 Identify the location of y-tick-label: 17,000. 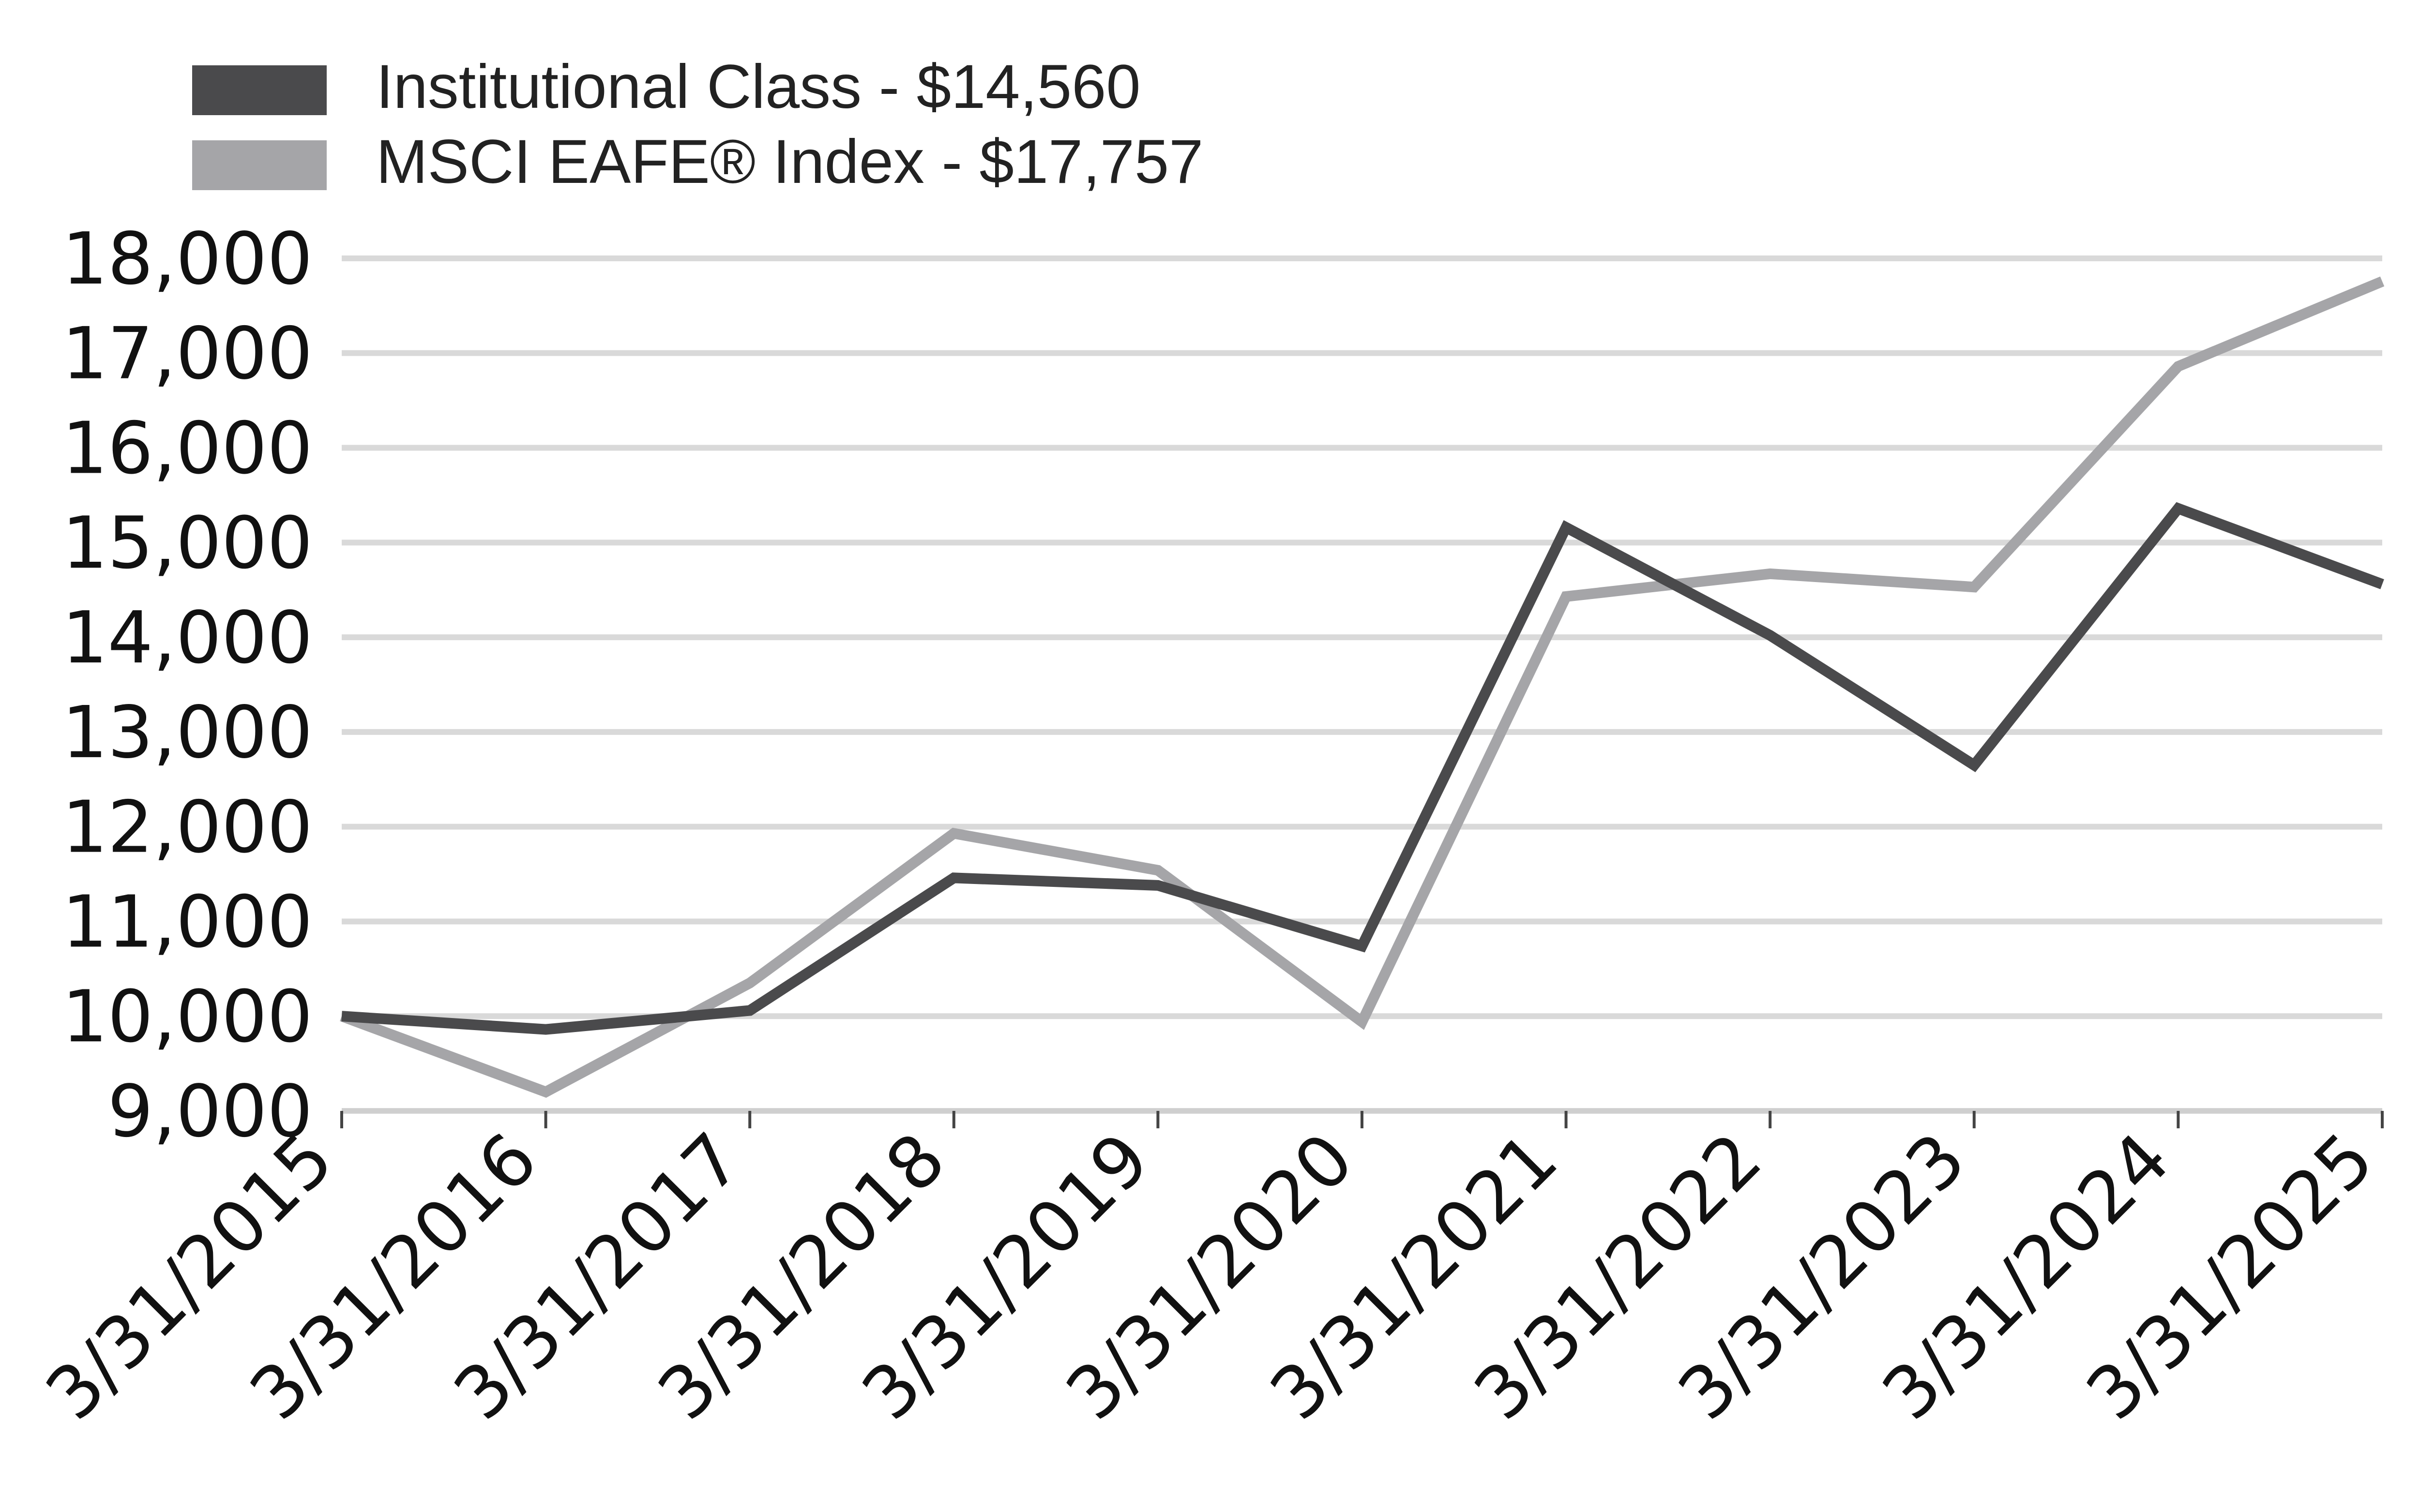
(187, 353).